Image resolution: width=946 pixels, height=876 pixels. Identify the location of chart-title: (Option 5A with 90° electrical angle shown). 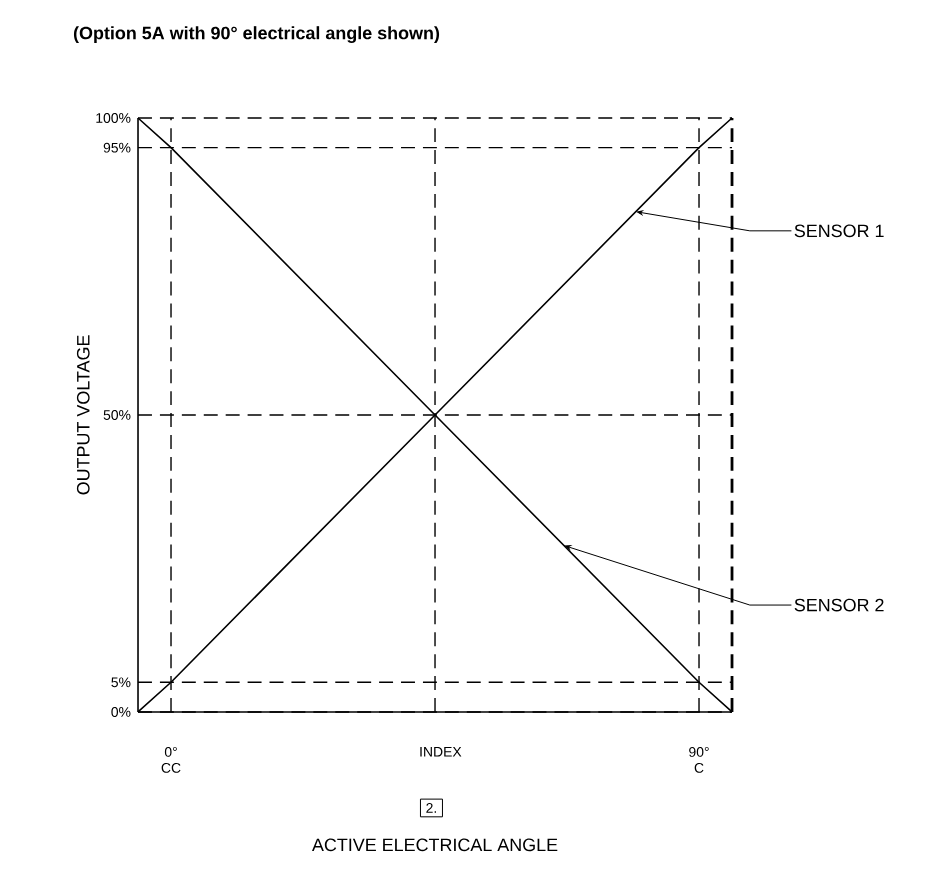
(256, 34).